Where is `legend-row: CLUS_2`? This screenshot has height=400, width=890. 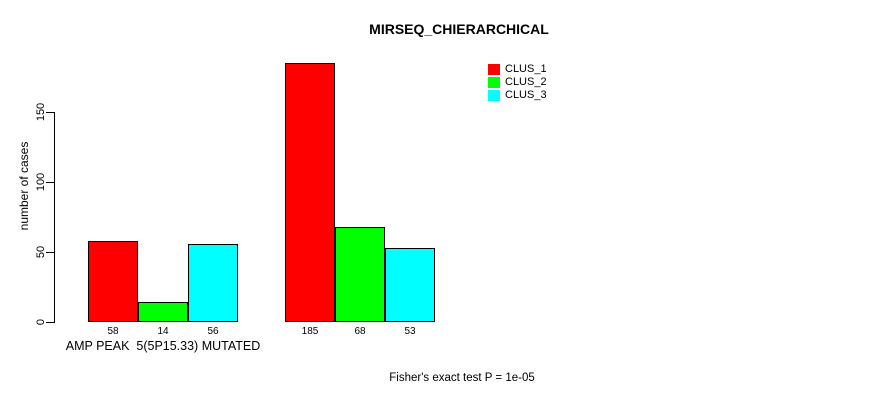 legend-row: CLUS_2 is located at coordinates (517, 81).